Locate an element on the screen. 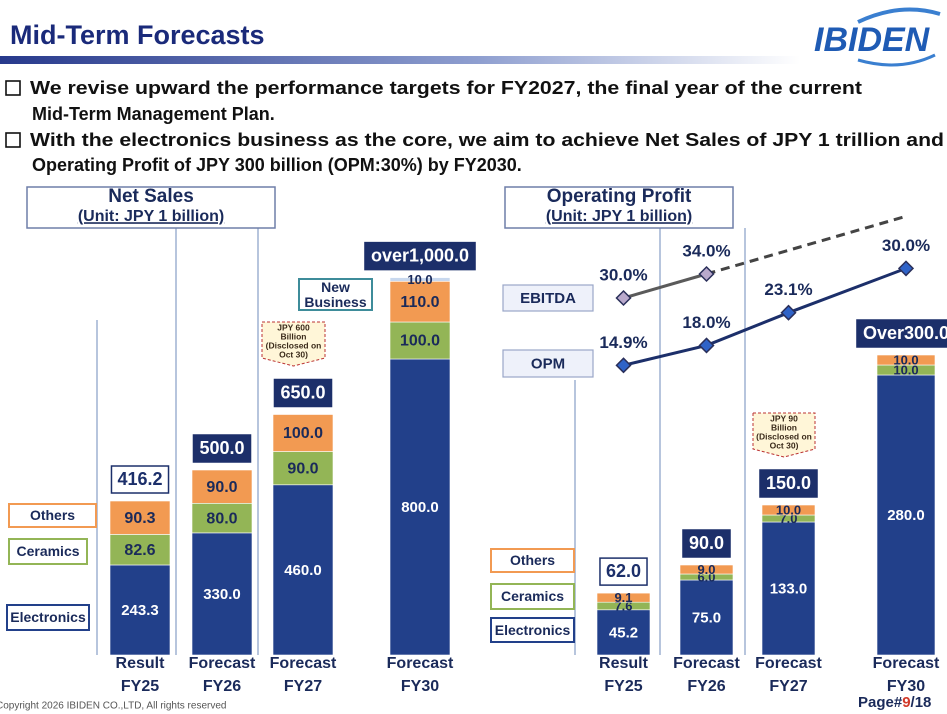  value-label: 800.0 is located at coordinates (420, 507).